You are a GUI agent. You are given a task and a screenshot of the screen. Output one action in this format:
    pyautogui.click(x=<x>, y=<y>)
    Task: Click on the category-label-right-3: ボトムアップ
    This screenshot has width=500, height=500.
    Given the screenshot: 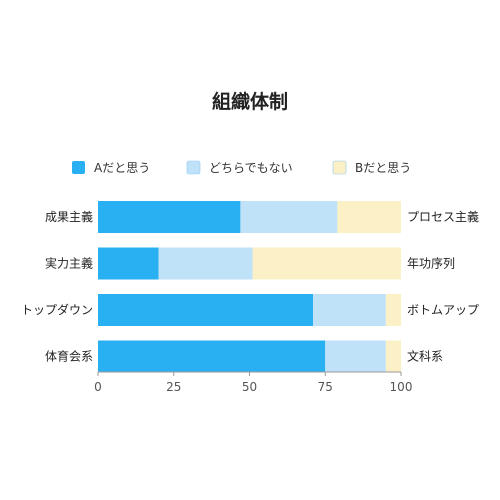 What is the action you would take?
    pyautogui.click(x=443, y=310)
    